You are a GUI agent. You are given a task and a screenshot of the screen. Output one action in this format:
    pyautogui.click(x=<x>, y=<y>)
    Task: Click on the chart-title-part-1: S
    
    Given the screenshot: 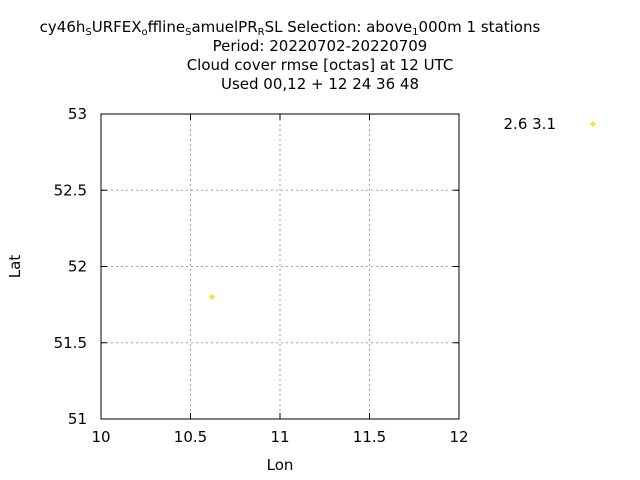 What is the action you would take?
    pyautogui.click(x=88, y=32)
    